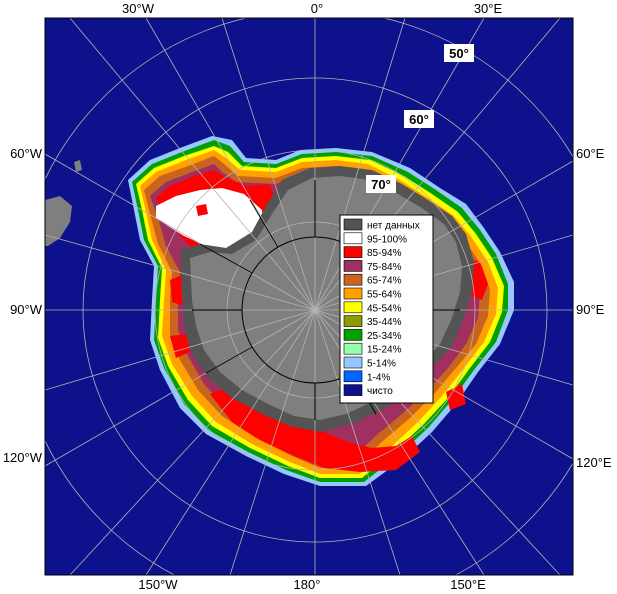 The height and width of the screenshot is (594, 617). Describe the element at coordinates (138, 8) in the screenshot. I see `lon-label-top-0: 30°W` at that location.